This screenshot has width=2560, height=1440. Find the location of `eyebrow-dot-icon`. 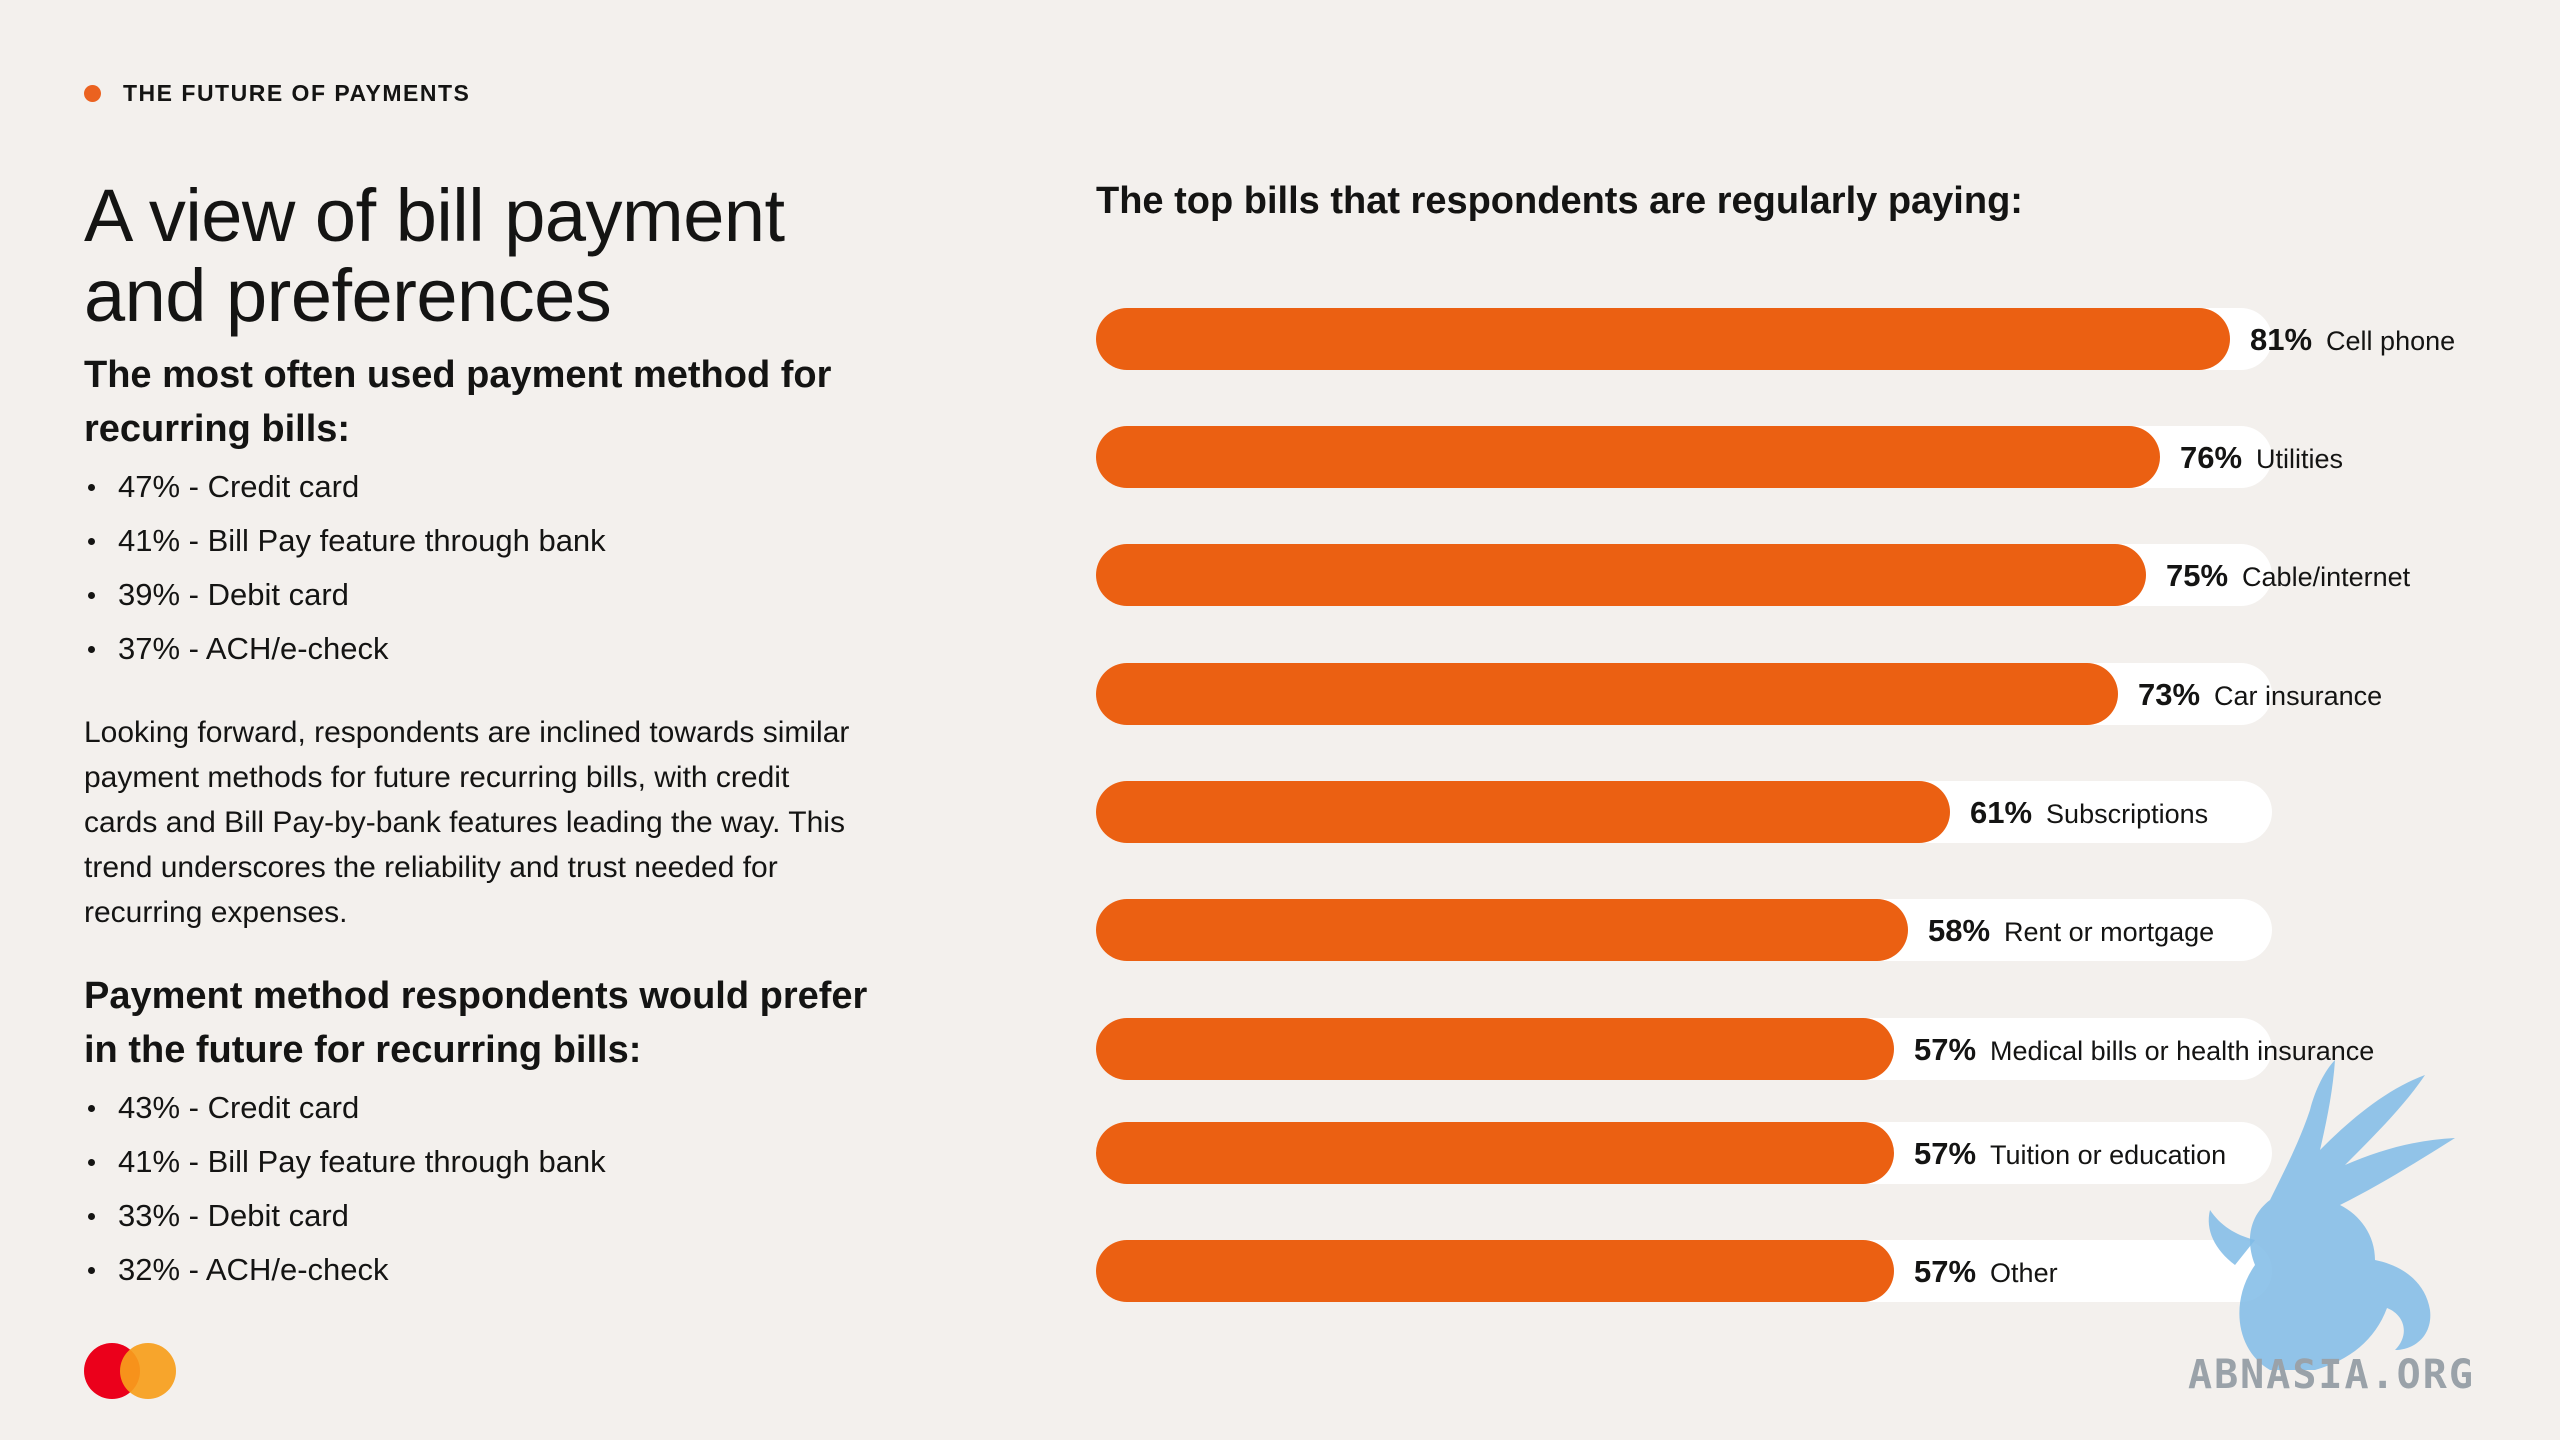

eyebrow-dot-icon is located at coordinates (92, 93).